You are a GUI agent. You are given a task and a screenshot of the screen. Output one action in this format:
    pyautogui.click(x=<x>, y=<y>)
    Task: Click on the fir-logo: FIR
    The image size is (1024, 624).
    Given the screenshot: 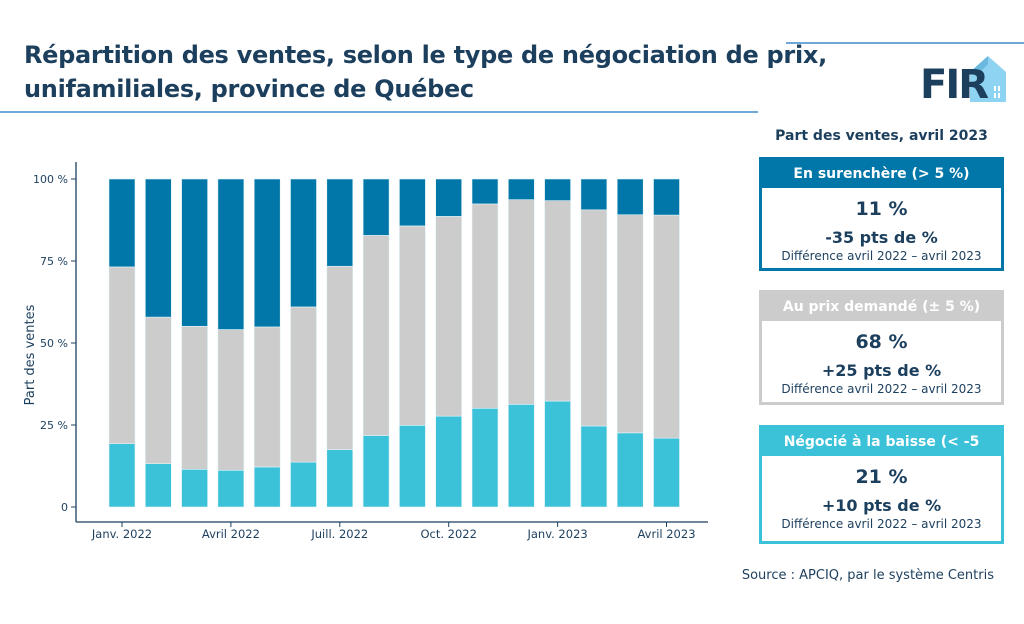 What is the action you would take?
    pyautogui.click(x=963, y=79)
    